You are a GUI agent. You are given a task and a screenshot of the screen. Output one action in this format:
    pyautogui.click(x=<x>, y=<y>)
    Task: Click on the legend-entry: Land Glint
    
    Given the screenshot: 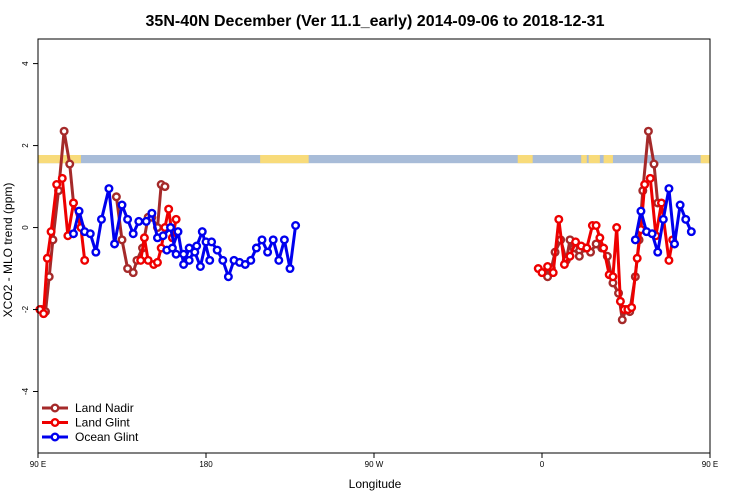 What is the action you would take?
    pyautogui.click(x=86, y=423)
    